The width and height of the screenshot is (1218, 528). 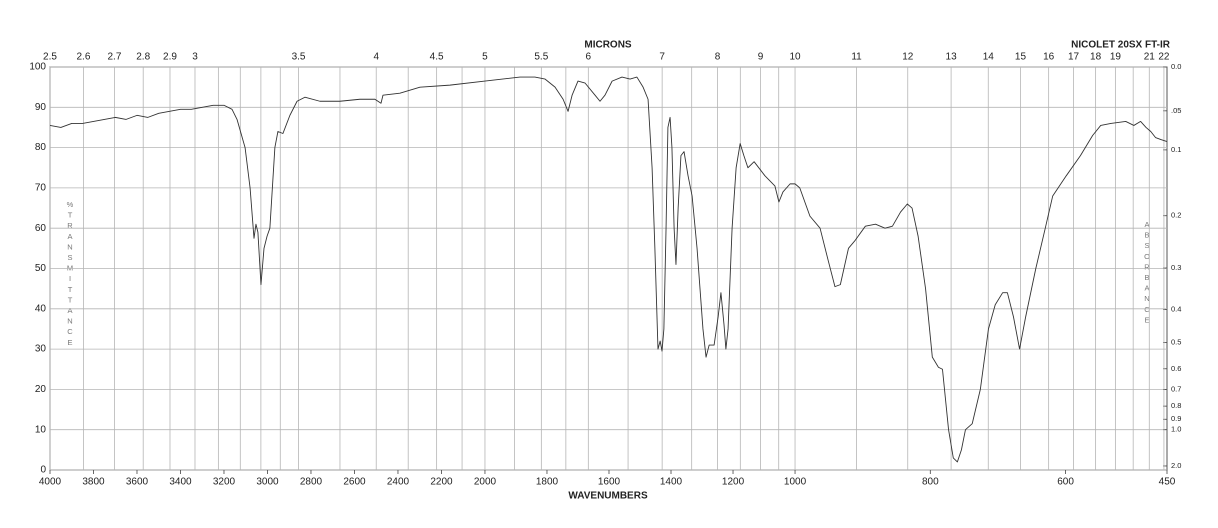 I want to click on x2-tick-label: 15, so click(x=1021, y=57).